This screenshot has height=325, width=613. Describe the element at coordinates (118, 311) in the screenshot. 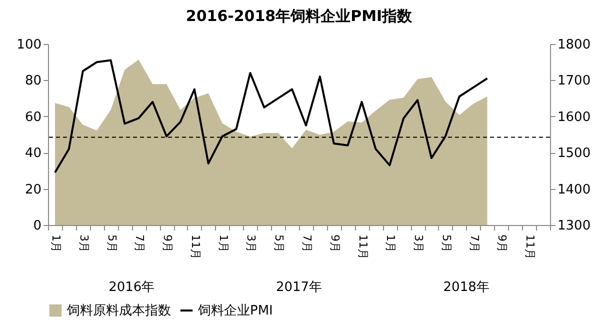

I see `legend-label: 饲料原料成本指数` at that location.